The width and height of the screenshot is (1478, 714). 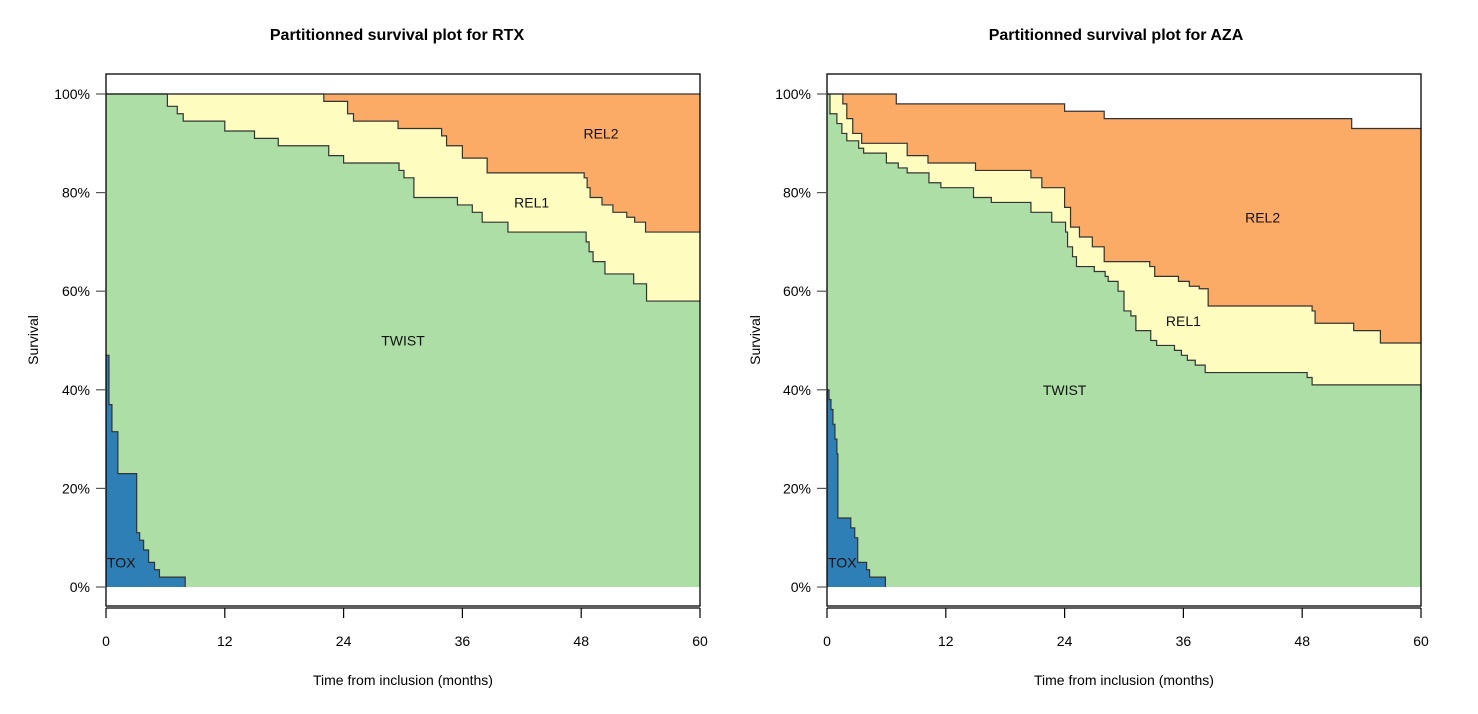 What do you see at coordinates (1116, 35) in the screenshot?
I see `chart-title: Partitionned survival plot for AZA` at bounding box center [1116, 35].